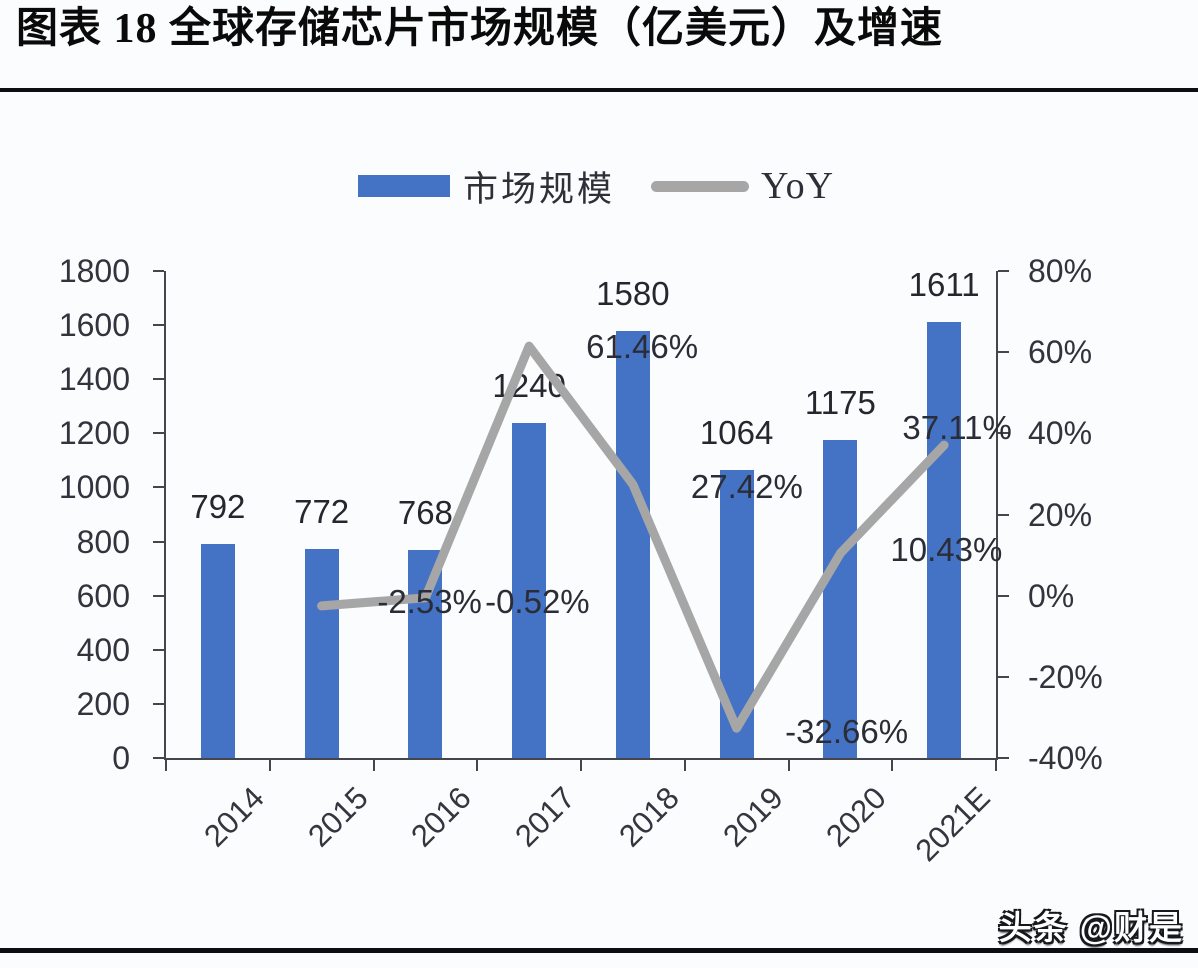 The height and width of the screenshot is (968, 1198). Describe the element at coordinates (957, 428) in the screenshot. I see `yoy-label-2021E: 37.11%` at that location.